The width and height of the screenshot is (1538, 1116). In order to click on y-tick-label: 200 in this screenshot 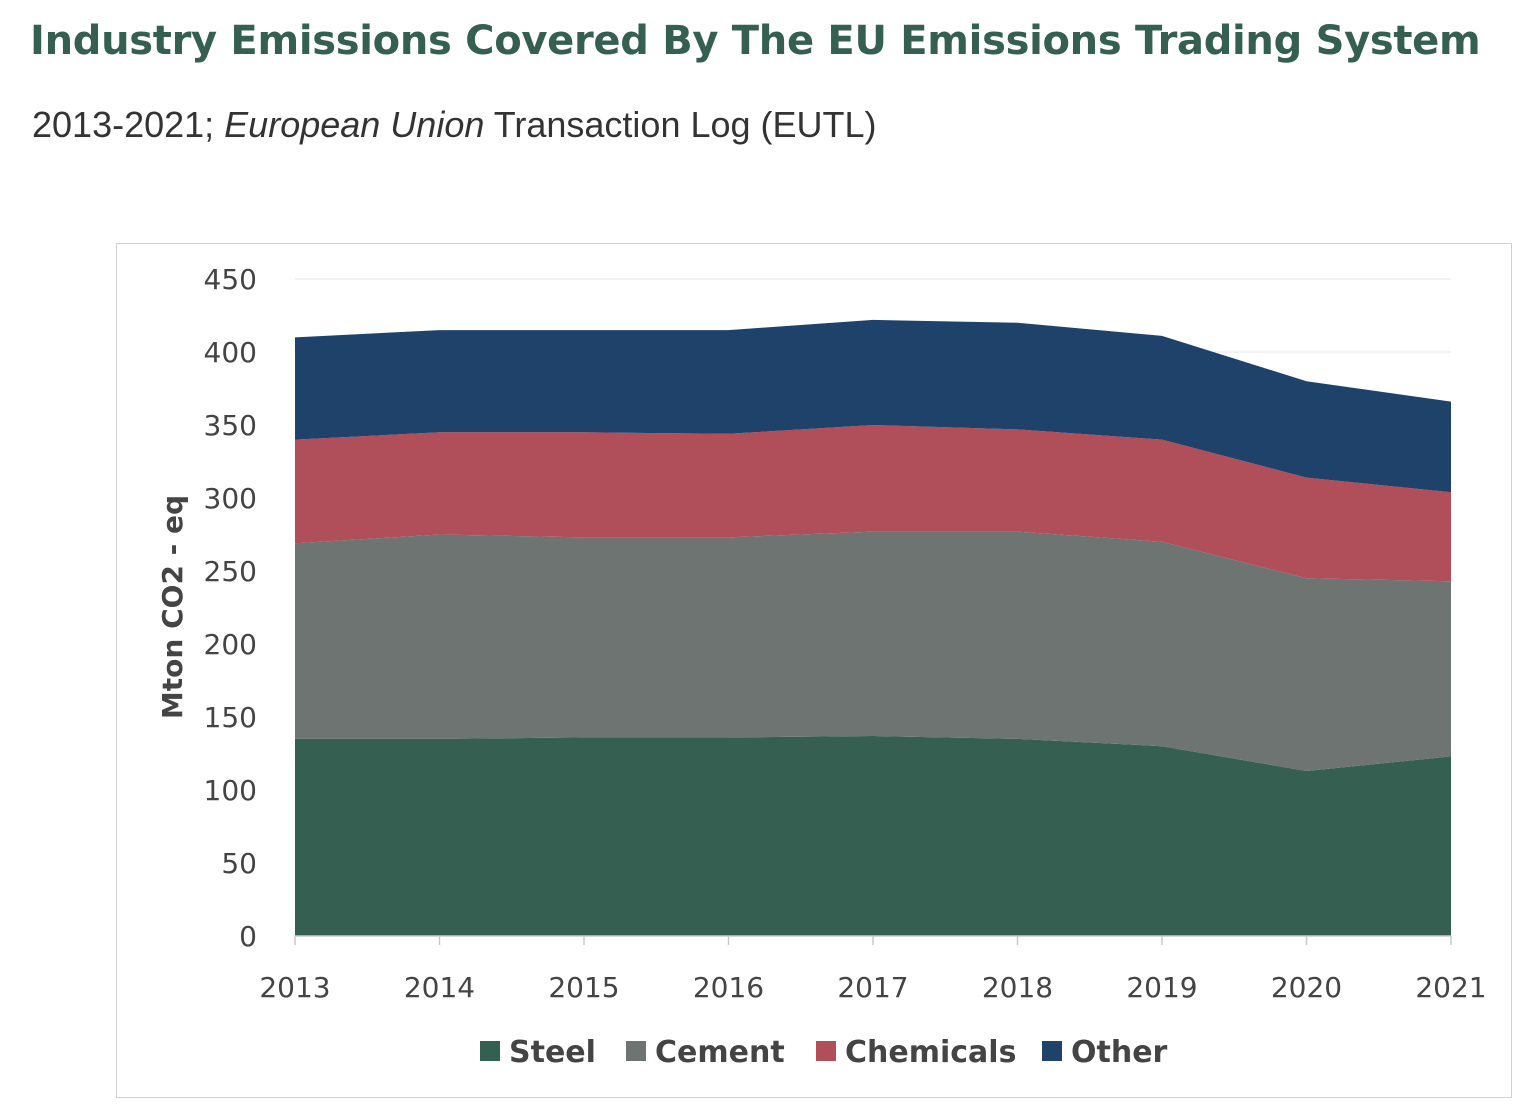, I will do `click(230, 644)`.